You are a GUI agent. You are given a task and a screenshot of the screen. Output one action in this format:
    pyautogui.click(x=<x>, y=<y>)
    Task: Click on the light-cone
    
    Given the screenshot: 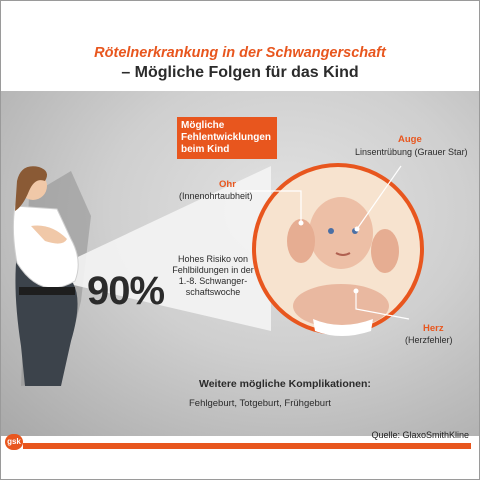 What is the action you would take?
    pyautogui.click(x=168, y=248)
    